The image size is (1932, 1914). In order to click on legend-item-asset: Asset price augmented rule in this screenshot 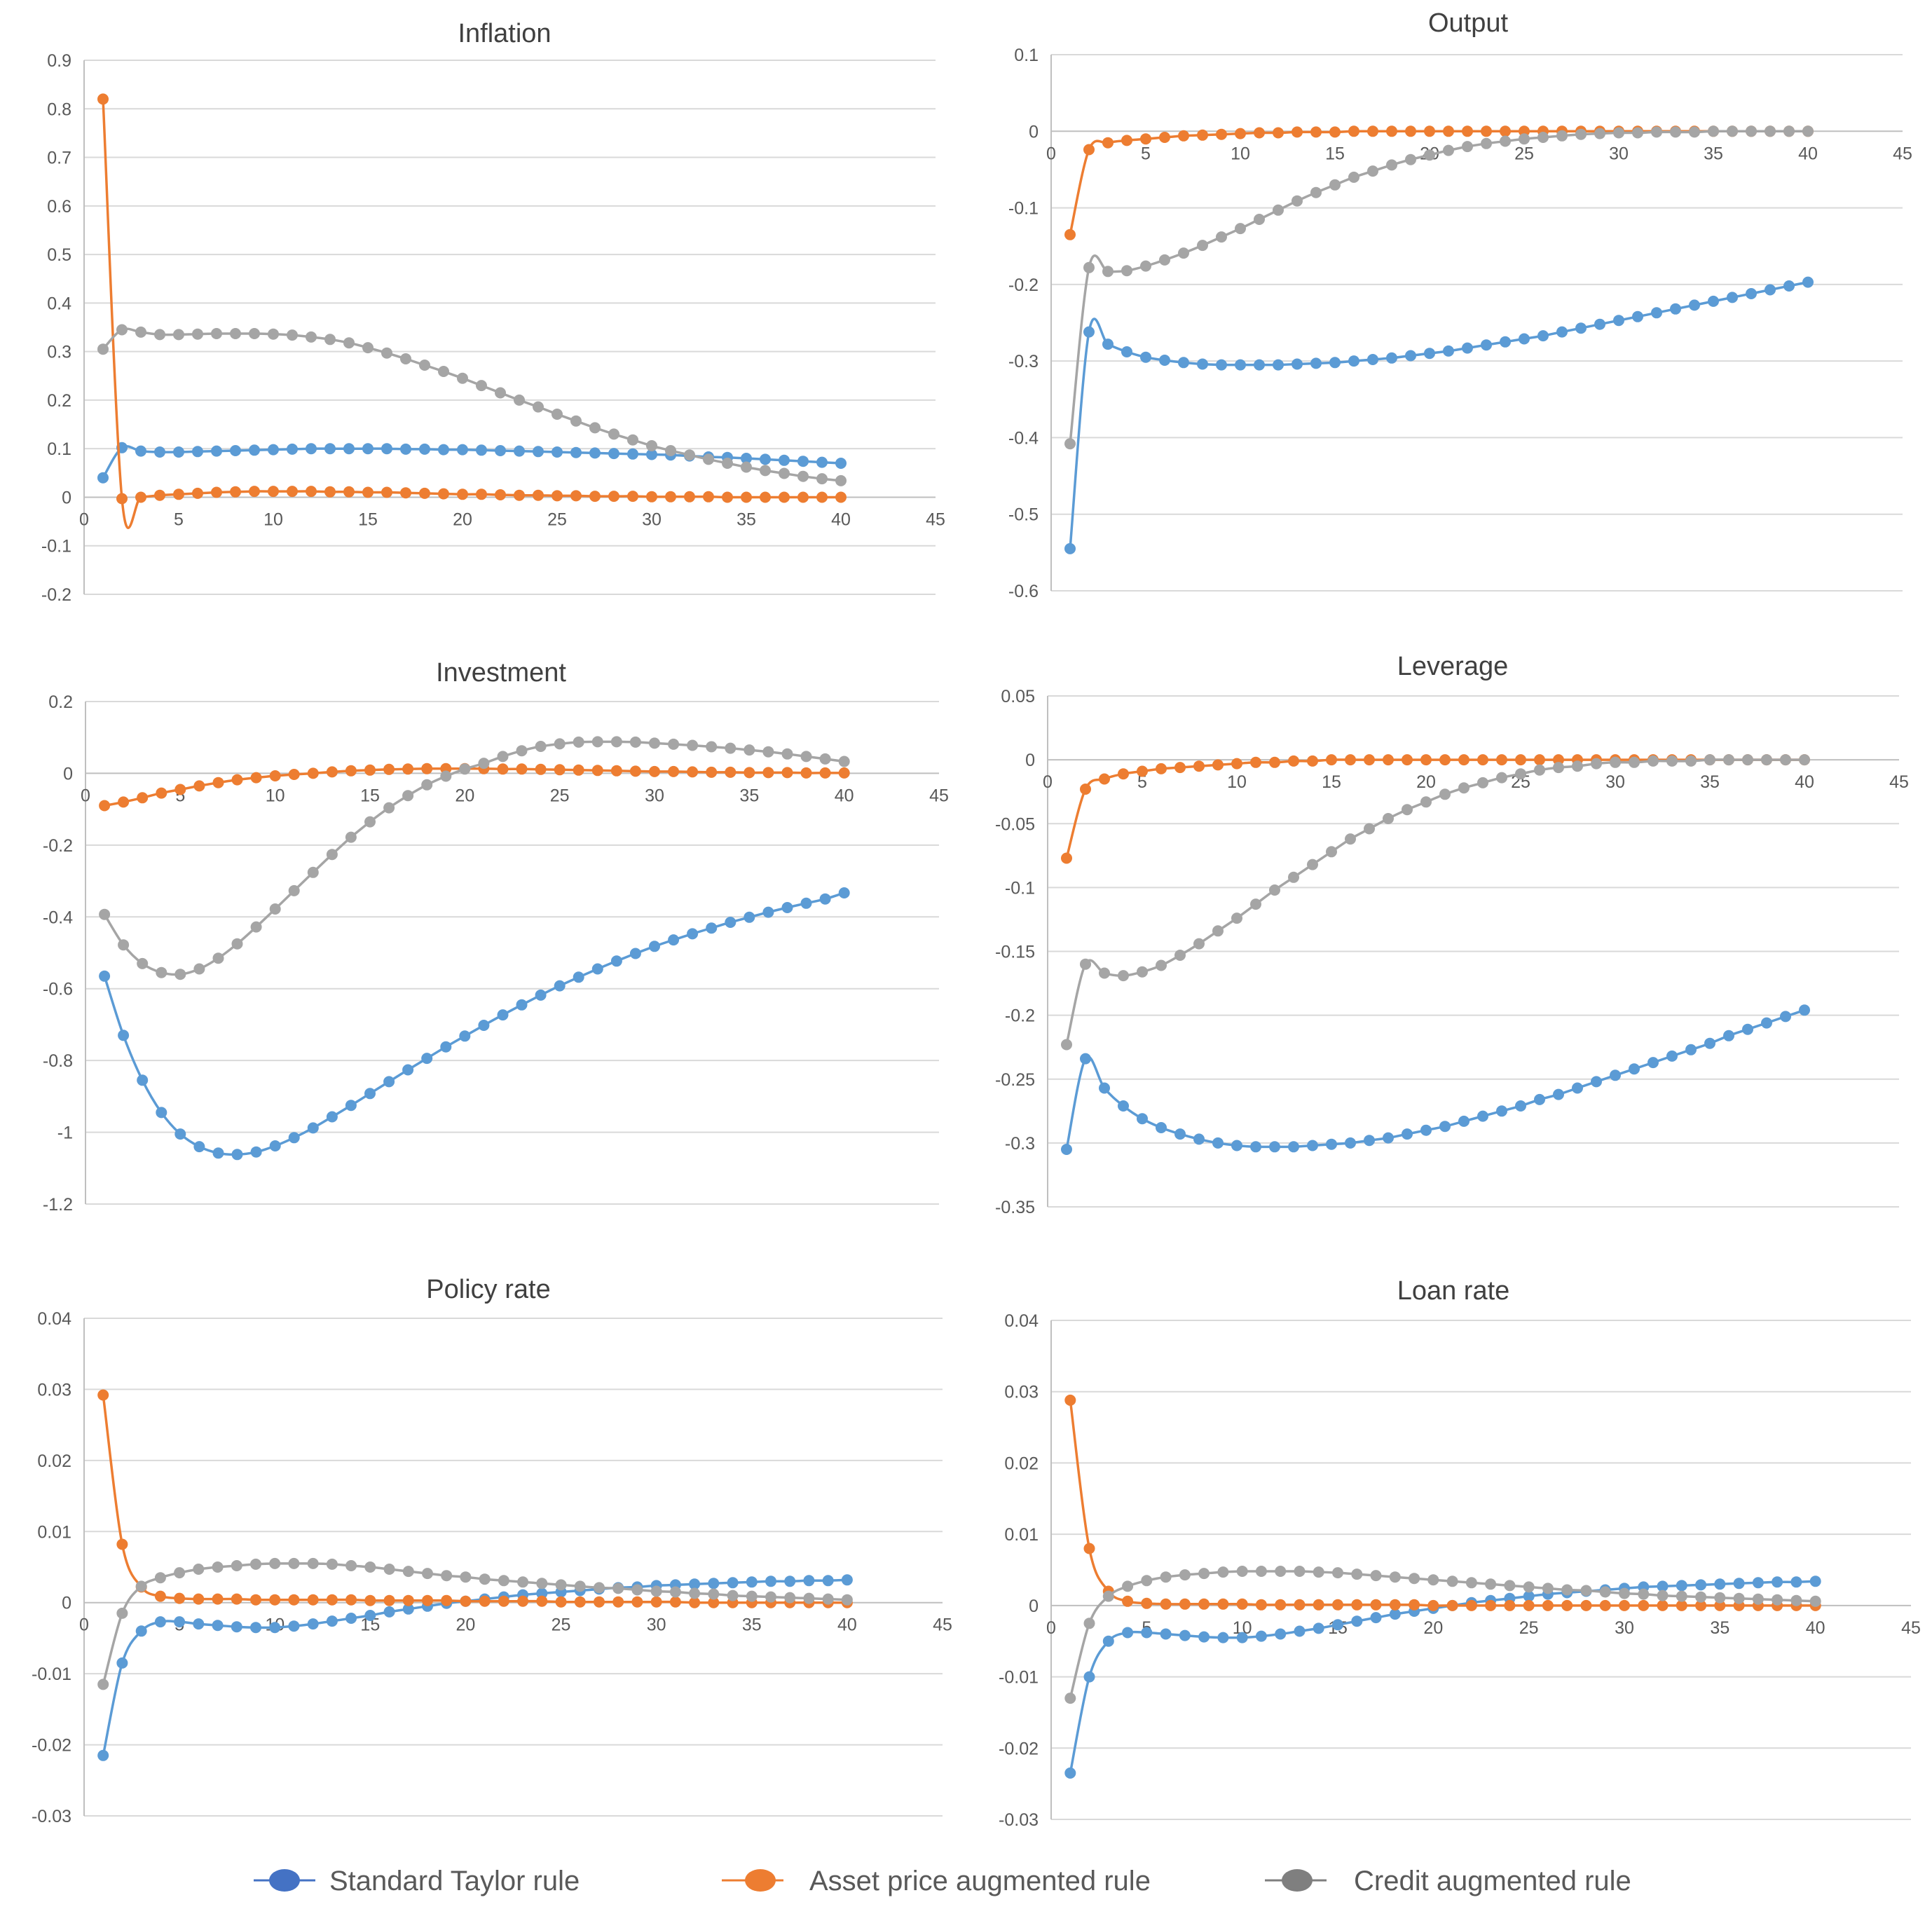, I will do `click(937, 1881)`.